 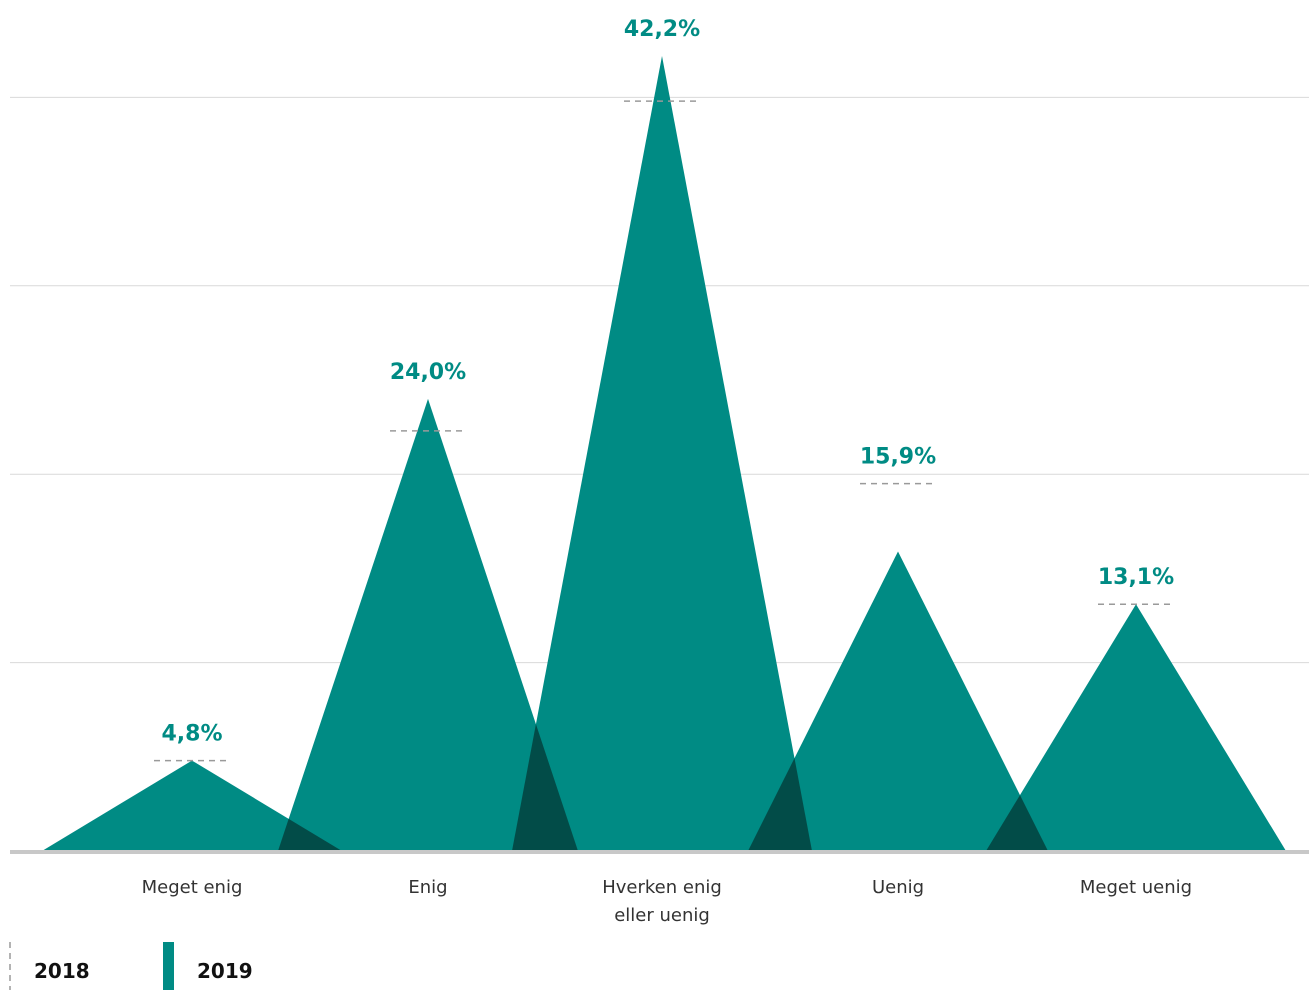 I want to click on legend-label-2019: 2019, so click(x=225, y=971).